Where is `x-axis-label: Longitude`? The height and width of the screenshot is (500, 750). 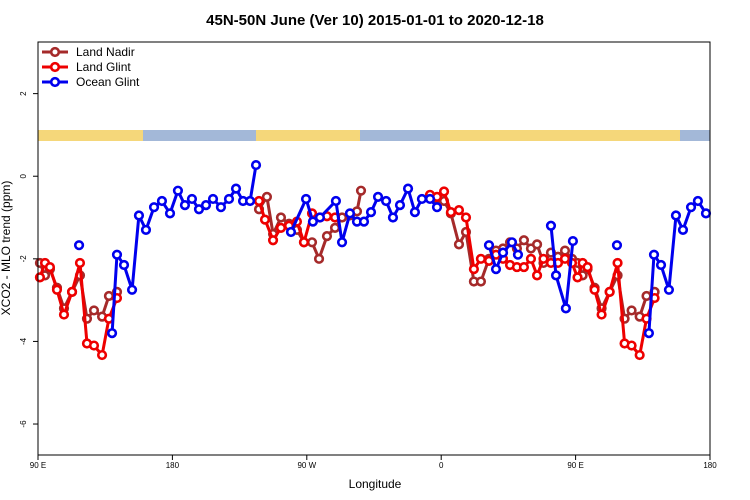 x-axis-label: Longitude is located at coordinates (375, 484).